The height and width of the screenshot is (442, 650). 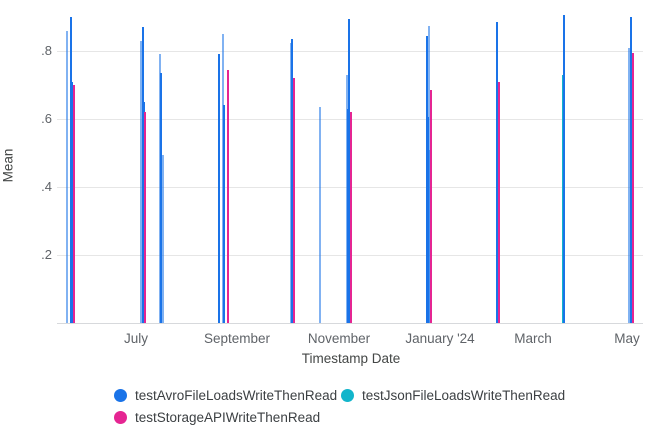 I want to click on legend-item-avro: testAvroFileLoadsWriteThenRead, so click(x=225, y=395).